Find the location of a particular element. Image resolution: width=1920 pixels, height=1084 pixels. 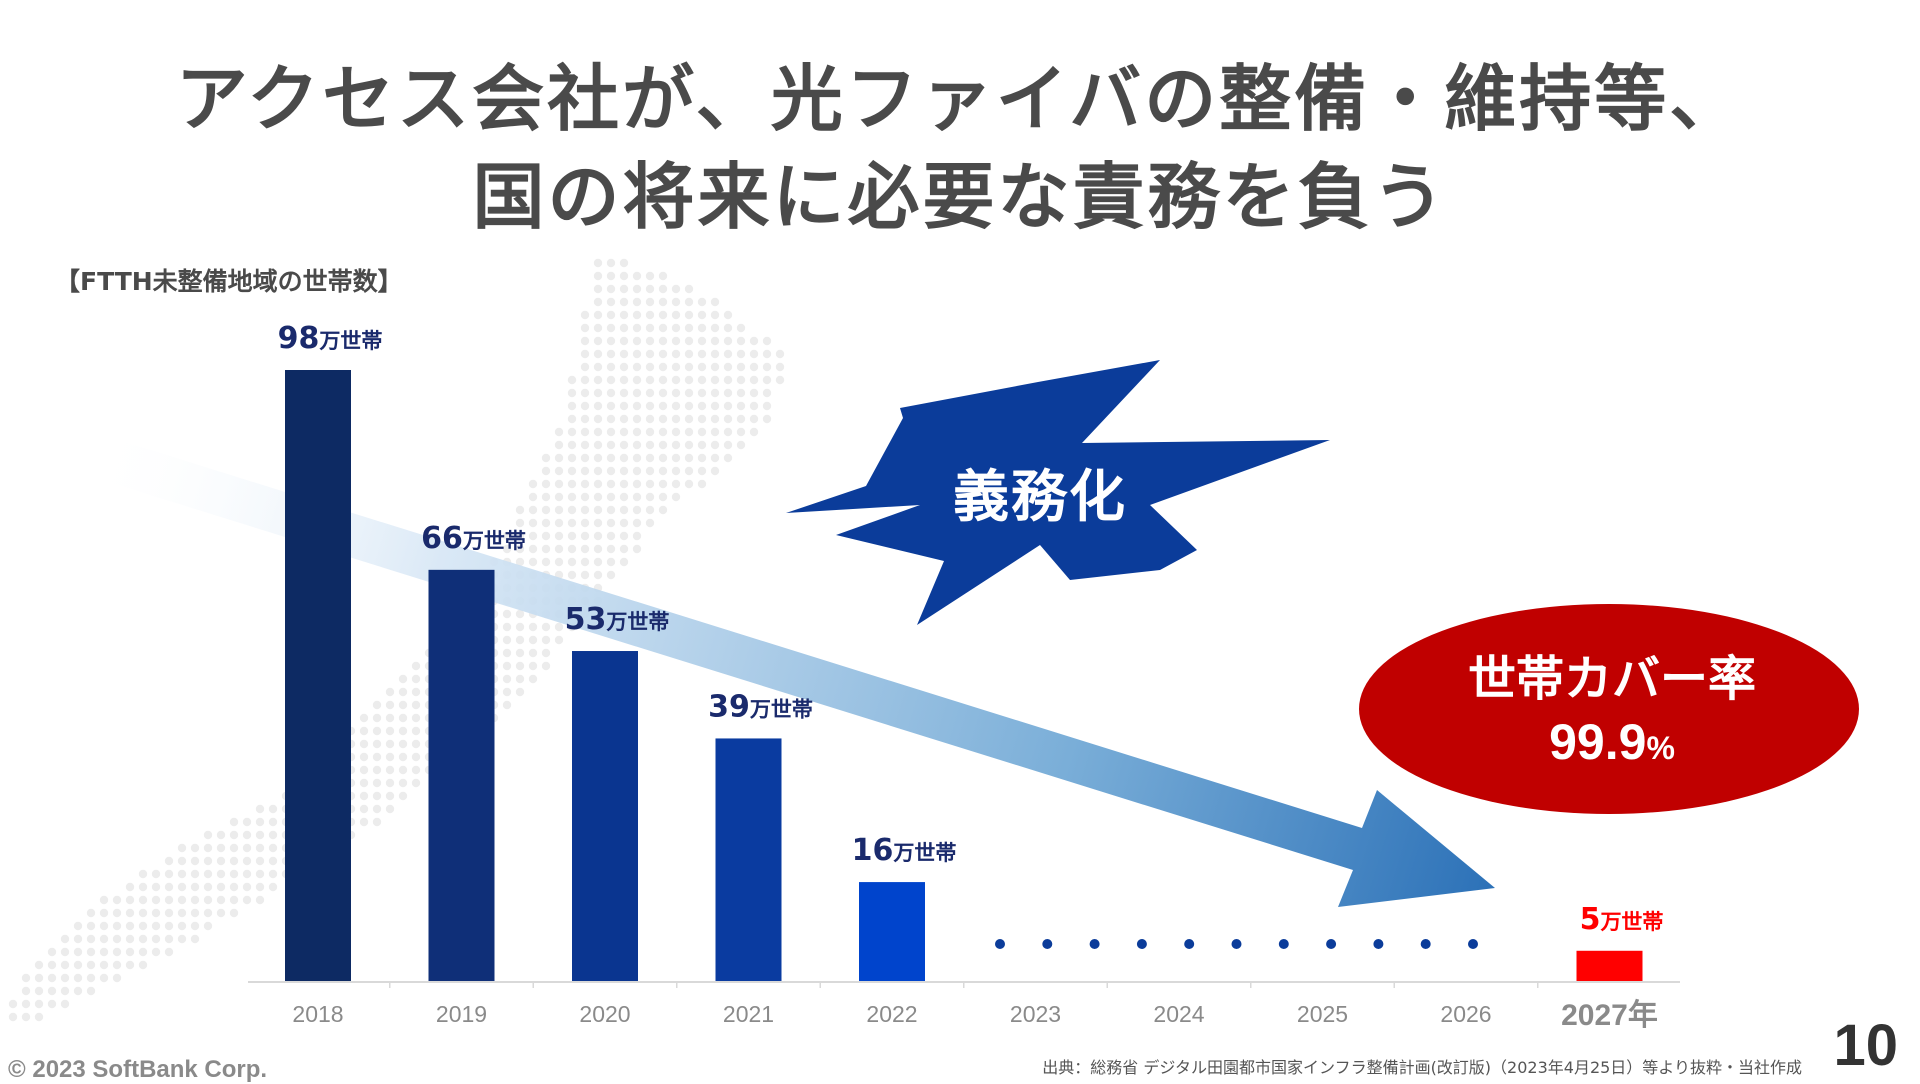

mandate-badge: 義務化 is located at coordinates (1040, 497).